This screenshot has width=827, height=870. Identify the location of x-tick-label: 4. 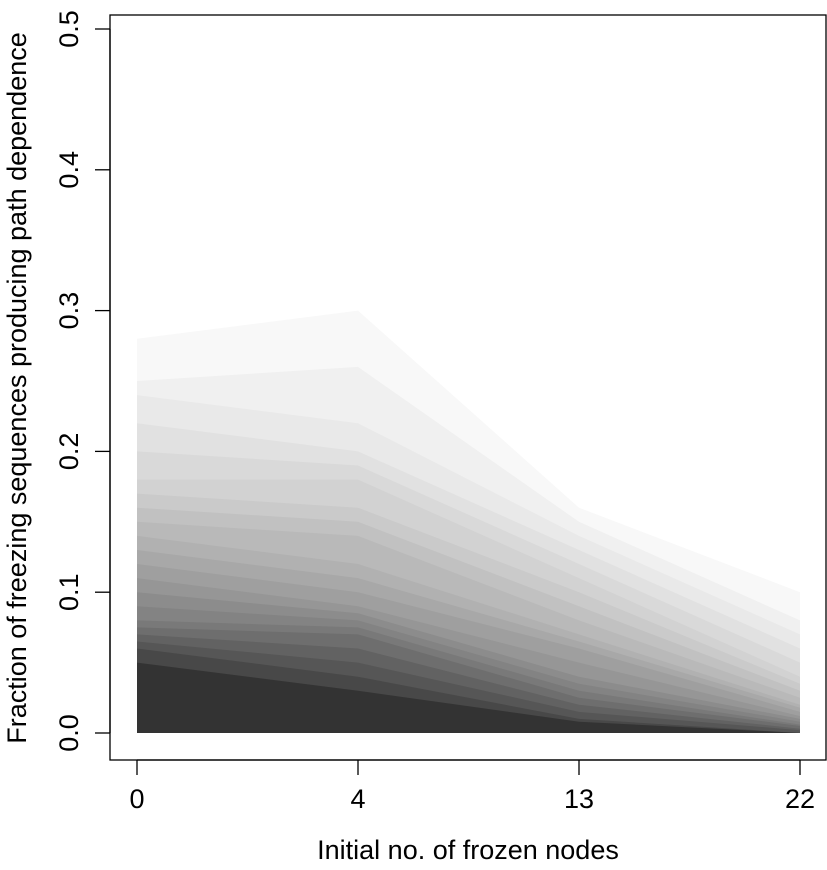
(357, 799).